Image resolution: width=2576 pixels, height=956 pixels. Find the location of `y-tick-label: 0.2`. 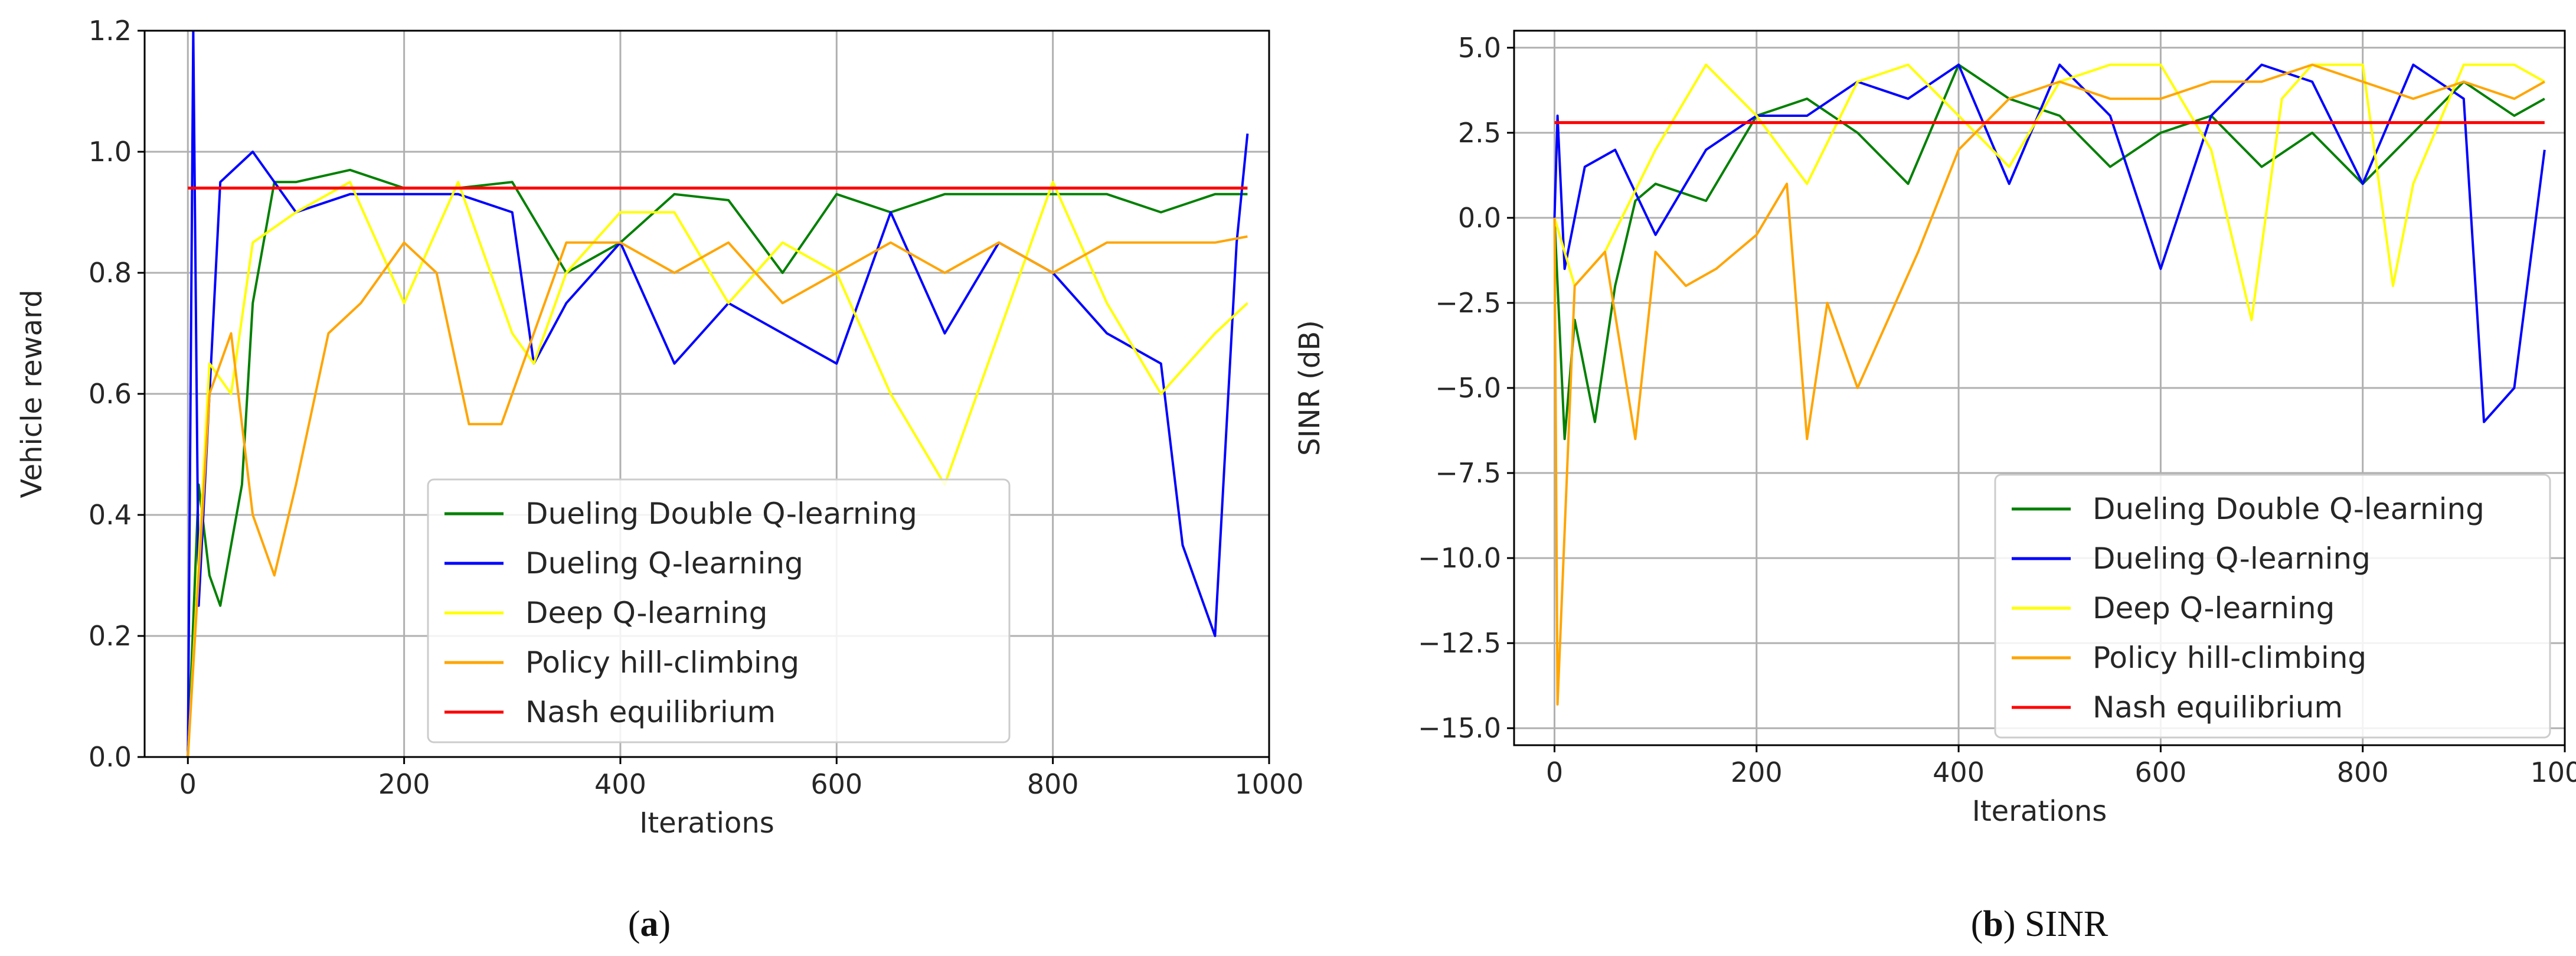

y-tick-label: 0.2 is located at coordinates (110, 636).